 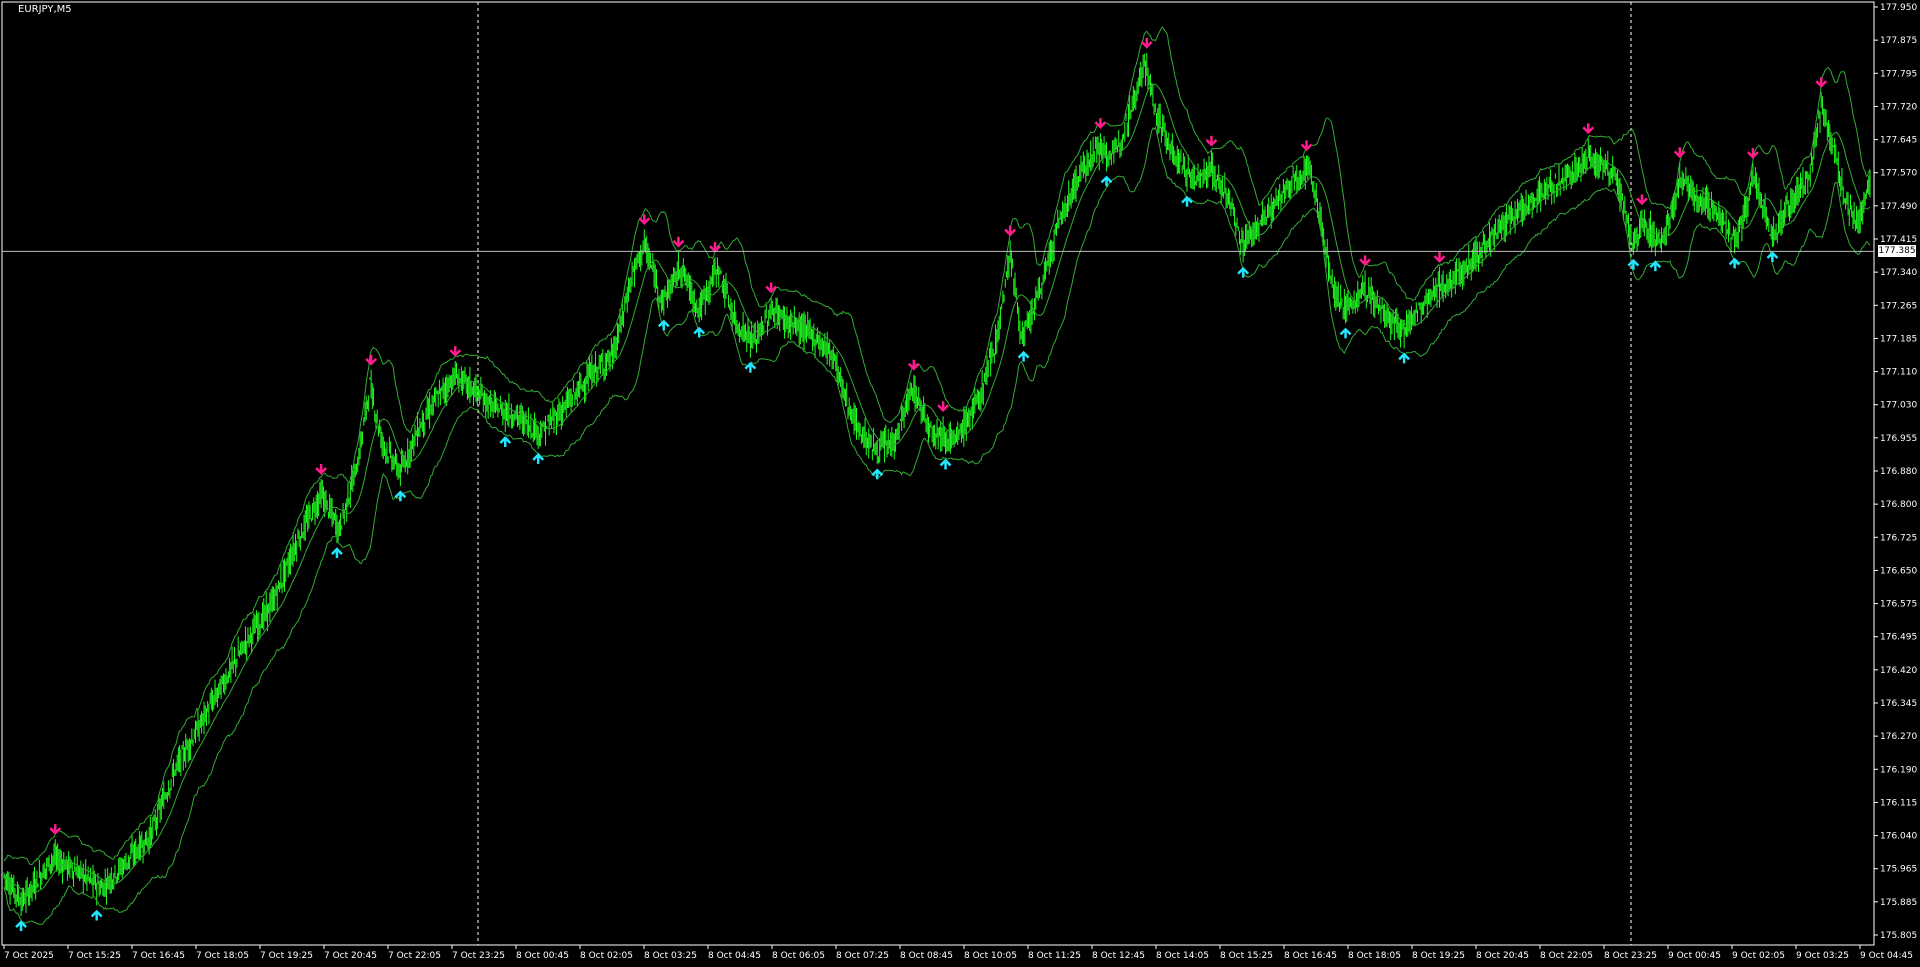 I want to click on y-tick-label: 177.030, so click(x=1898, y=406).